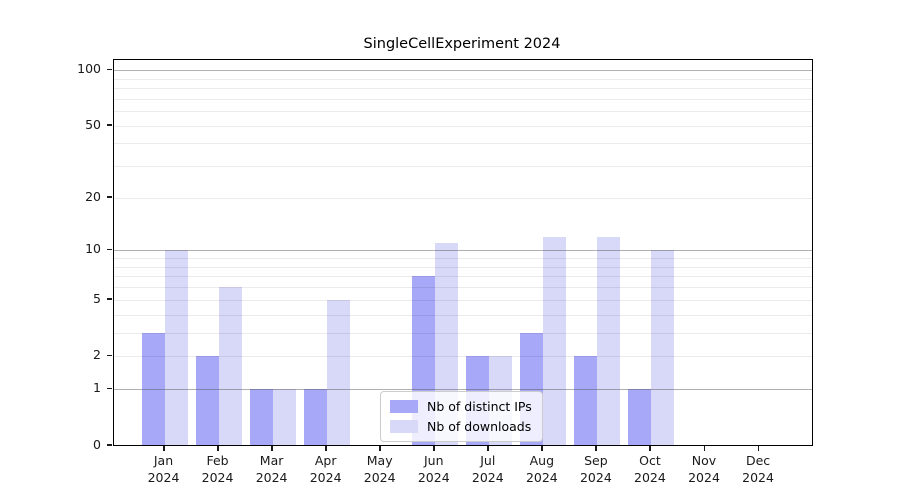  Describe the element at coordinates (338, 372) in the screenshot. I see `bar-downloads-apr` at that location.